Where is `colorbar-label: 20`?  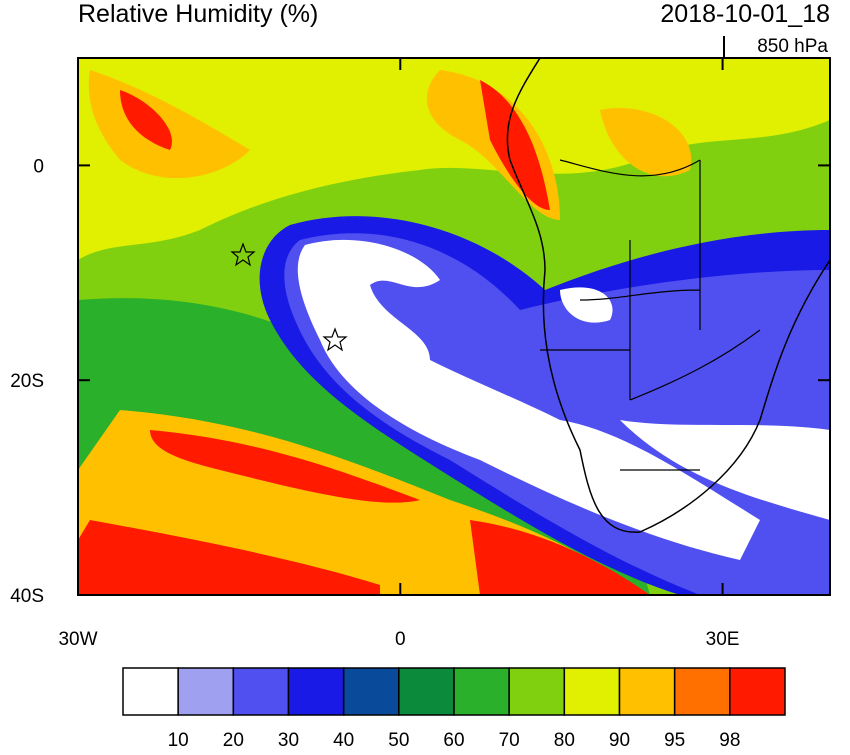
colorbar-label: 20 is located at coordinates (233, 740).